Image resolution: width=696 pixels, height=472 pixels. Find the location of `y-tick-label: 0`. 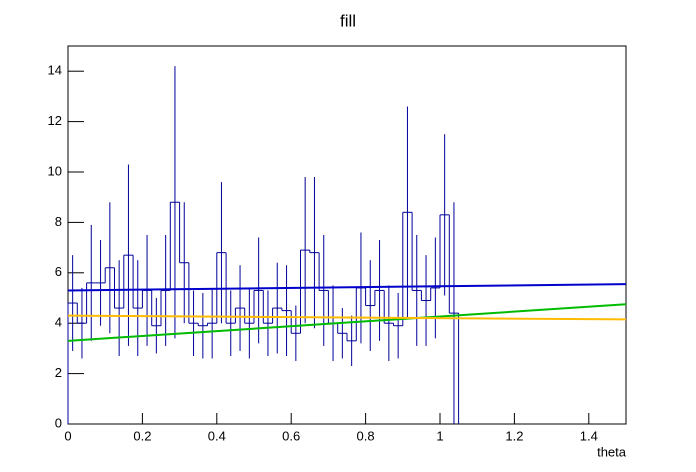

y-tick-label: 0 is located at coordinates (58, 422).